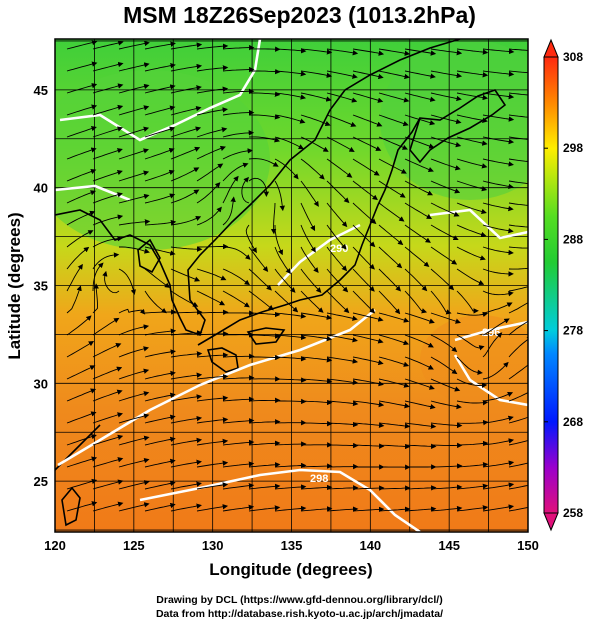 This screenshot has height=625, width=599. What do you see at coordinates (528, 545) in the screenshot?
I see `x-tick-label: 150` at bounding box center [528, 545].